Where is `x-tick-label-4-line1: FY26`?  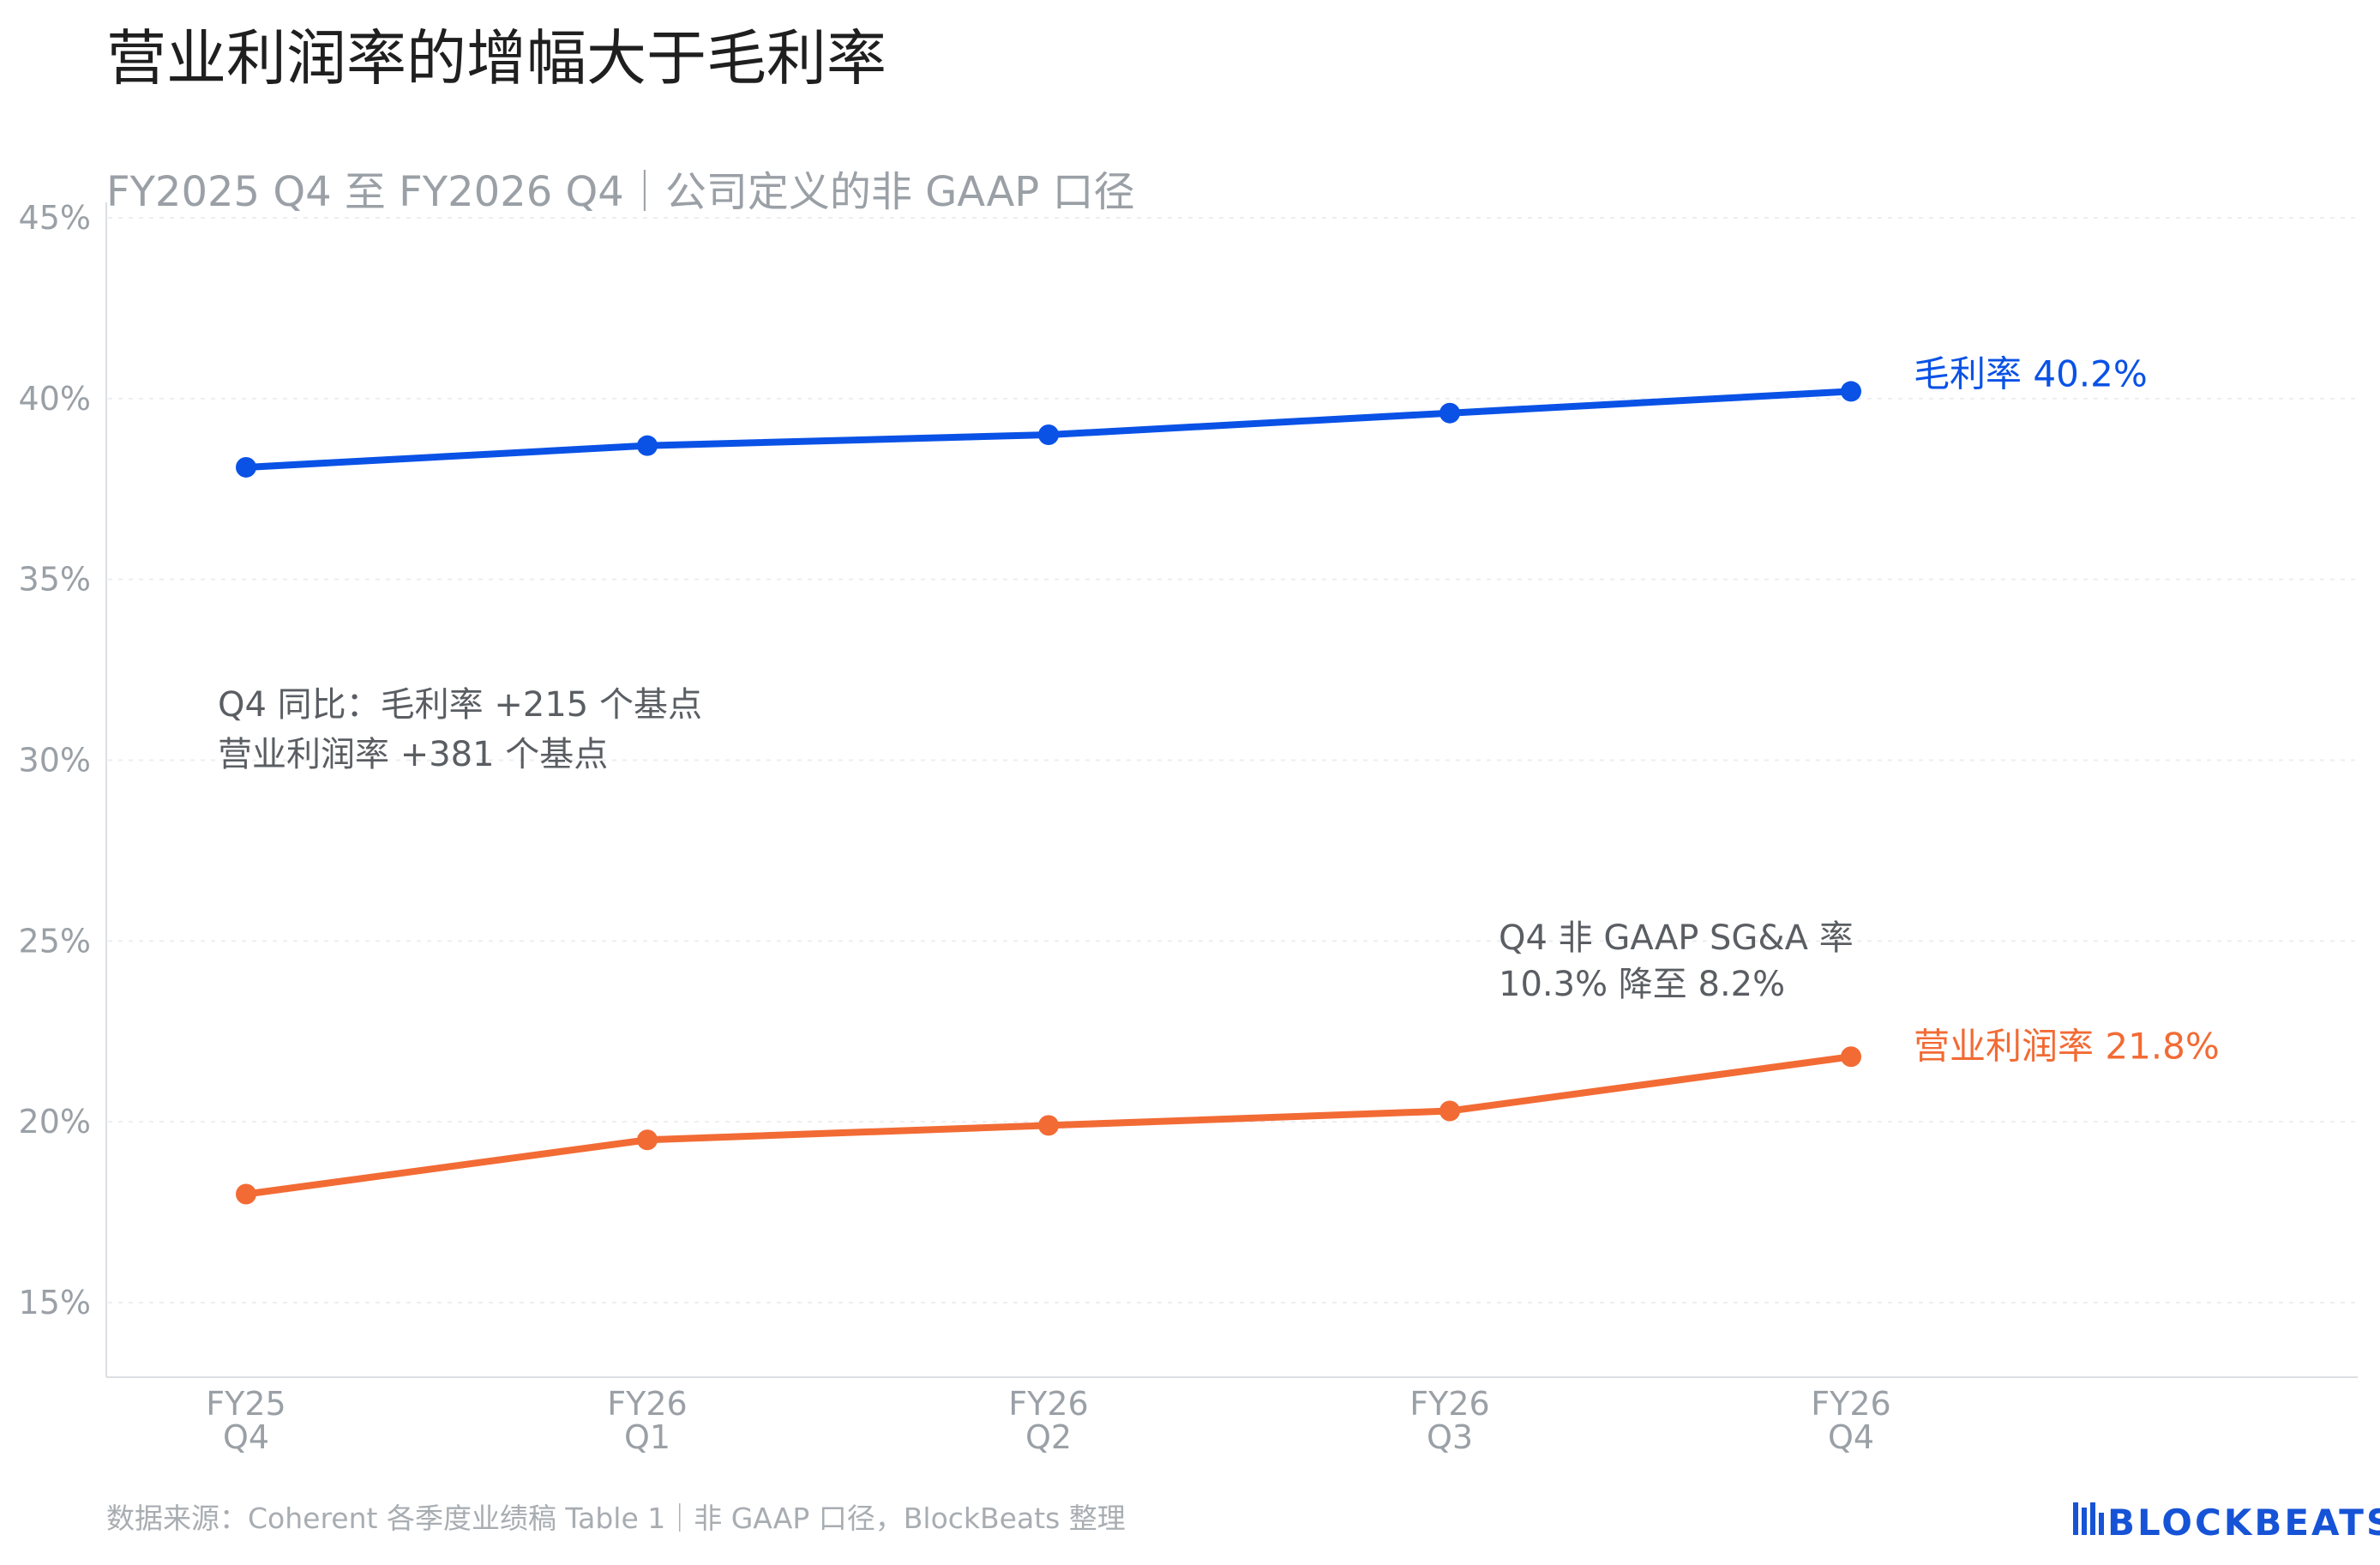
x-tick-label-4-line1: FY26 is located at coordinates (1851, 1404).